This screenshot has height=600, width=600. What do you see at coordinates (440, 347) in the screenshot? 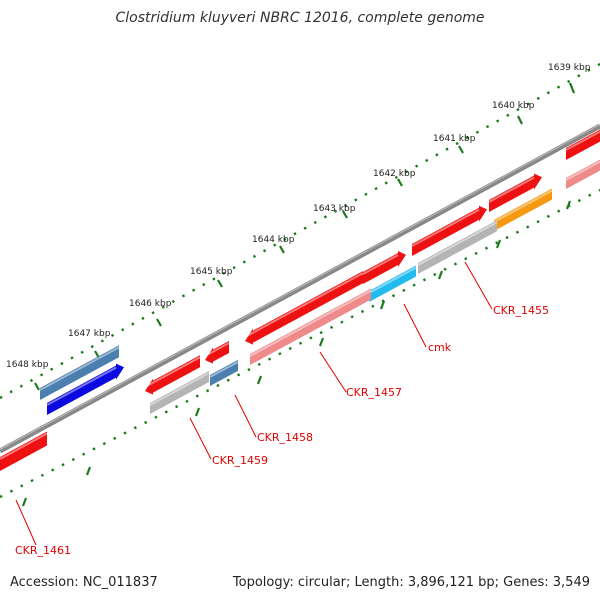
I see `gene-label: cmk` at bounding box center [440, 347].